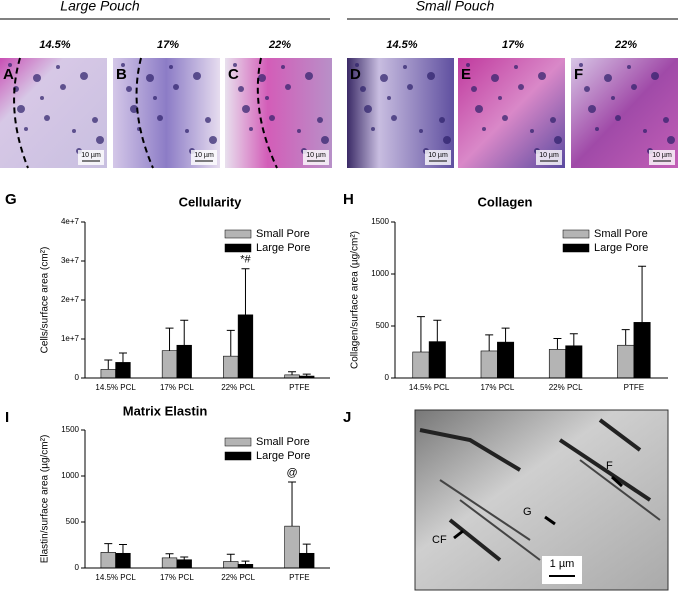 The width and height of the screenshot is (680, 598). I want to click on annotation: @, so click(291, 473).